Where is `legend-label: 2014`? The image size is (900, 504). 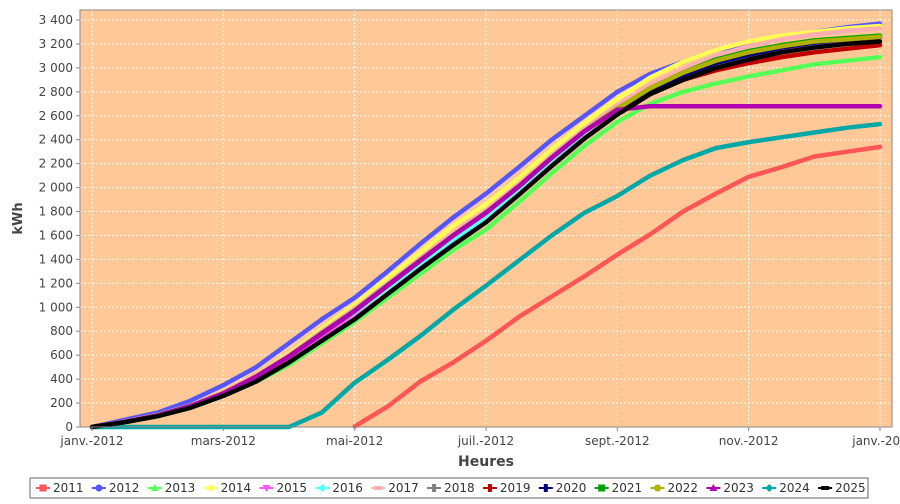 legend-label: 2014 is located at coordinates (236, 488).